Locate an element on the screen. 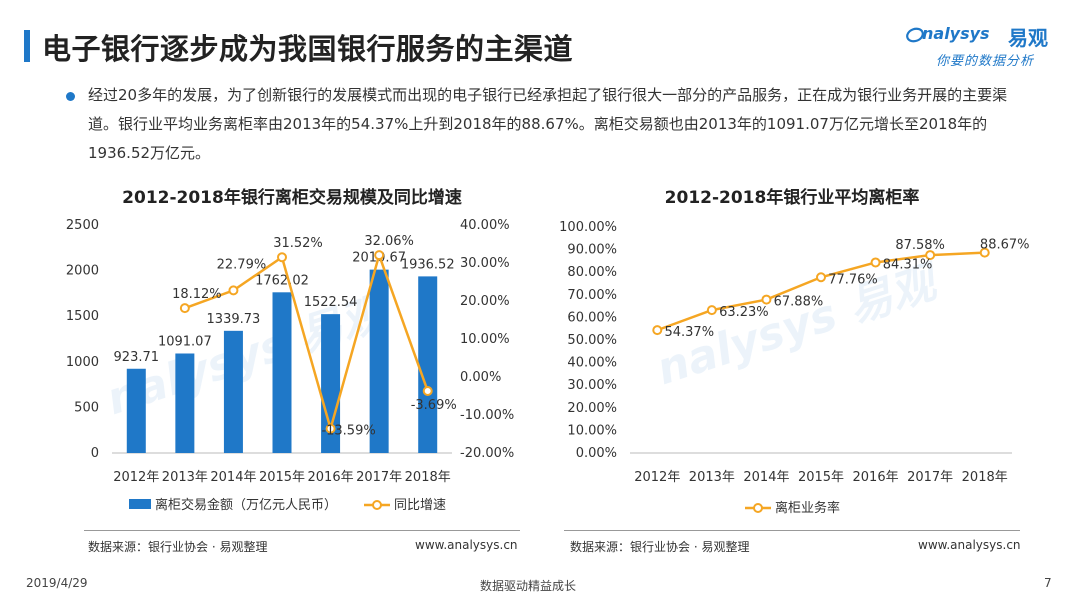 This screenshot has height=607, width=1080. chart2-x-tick: 2015年 is located at coordinates (821, 477).